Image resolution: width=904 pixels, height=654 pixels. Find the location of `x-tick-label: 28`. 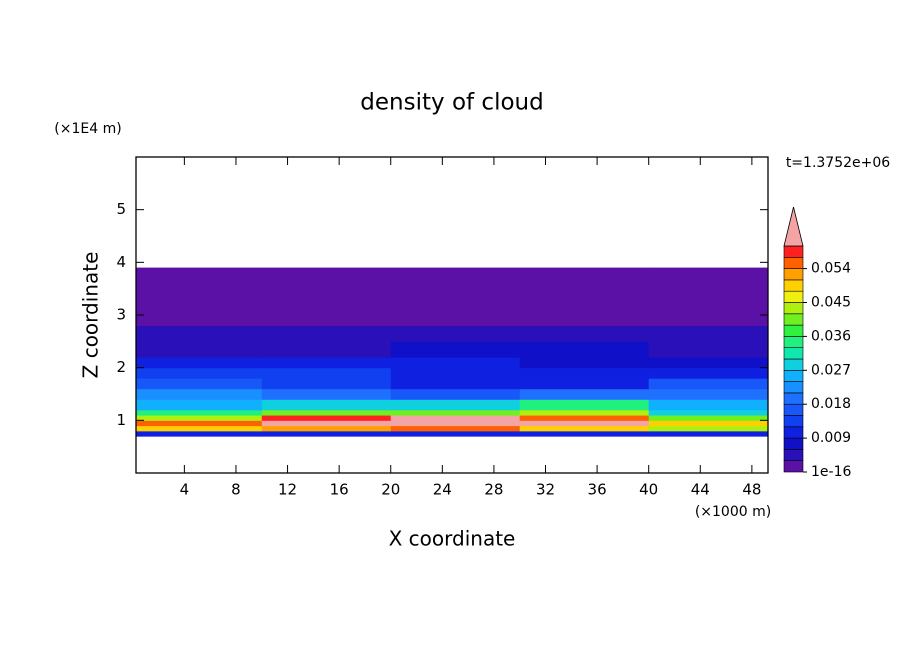

x-tick-label: 28 is located at coordinates (493, 490).